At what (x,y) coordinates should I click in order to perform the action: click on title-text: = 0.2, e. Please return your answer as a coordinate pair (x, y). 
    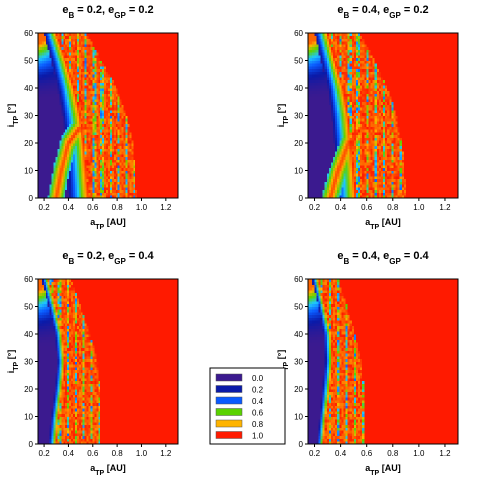
    Looking at the image, I should click on (94, 10).